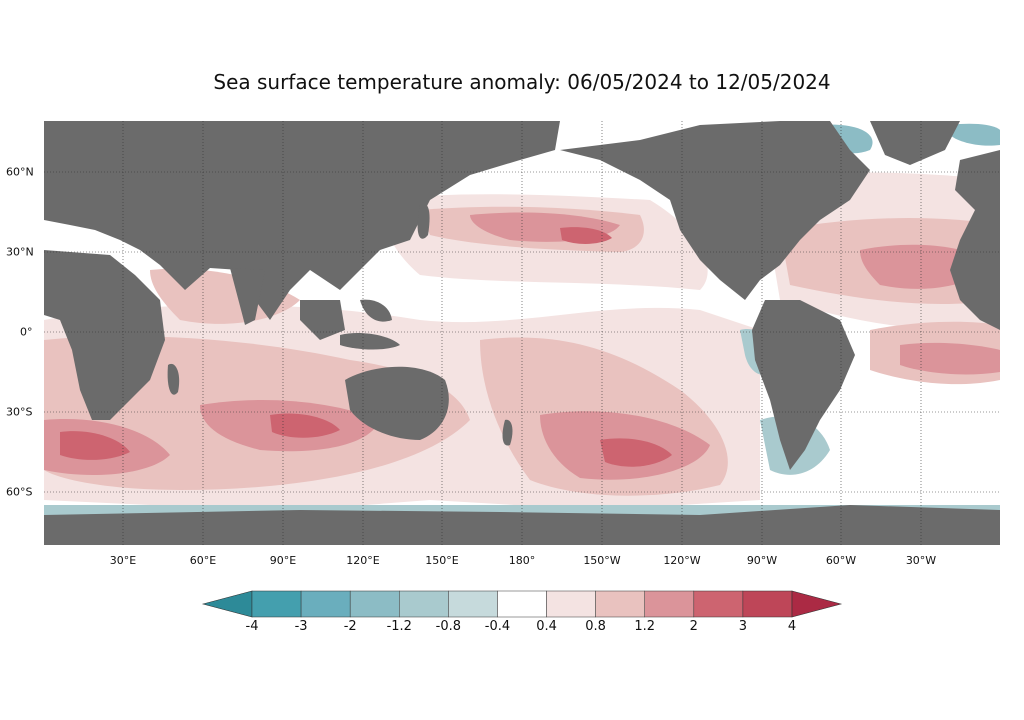  Describe the element at coordinates (283, 560) in the screenshot. I see `lon-tick-label: 90°E` at that location.